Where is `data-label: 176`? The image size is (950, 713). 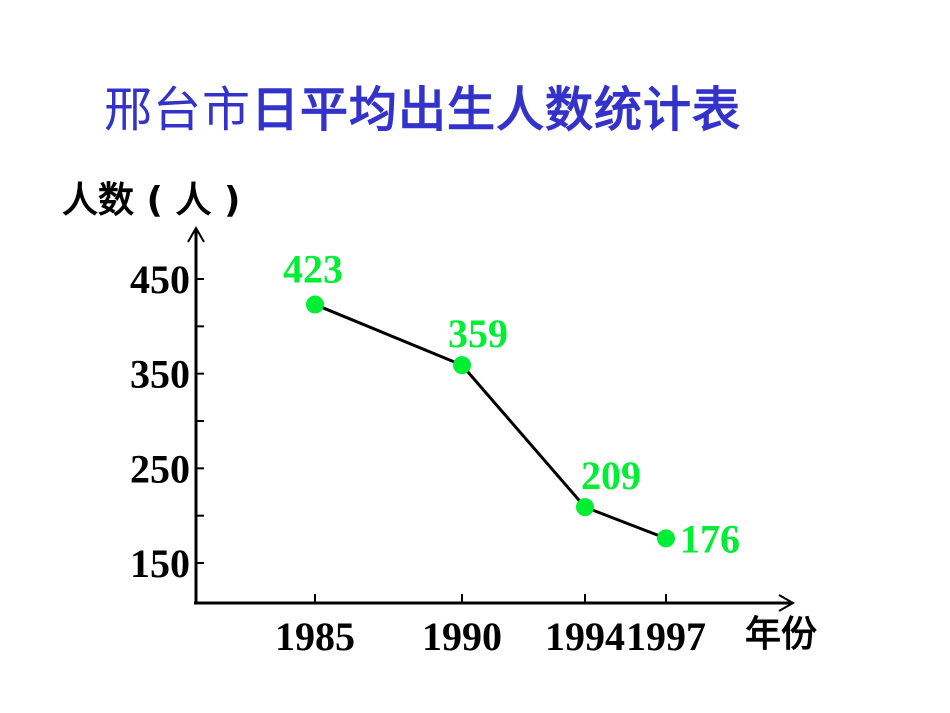
data-label: 176 is located at coordinates (710, 538).